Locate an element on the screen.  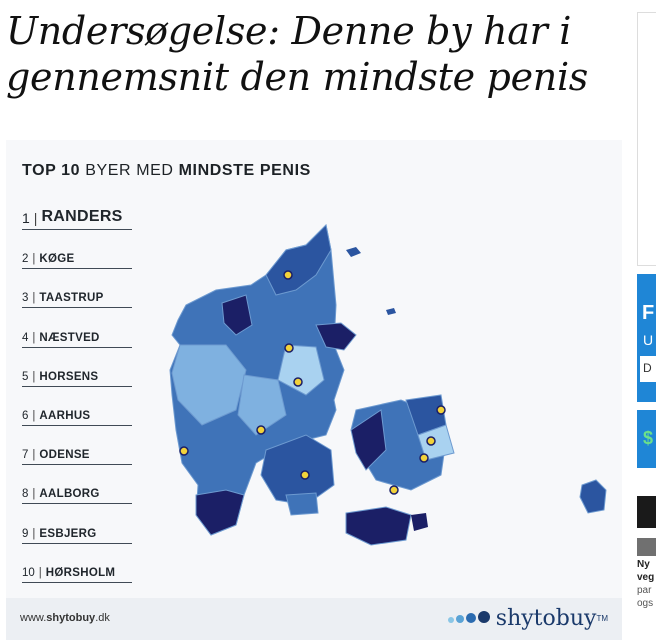
ranking-city: AARHUS is located at coordinates (65, 415).